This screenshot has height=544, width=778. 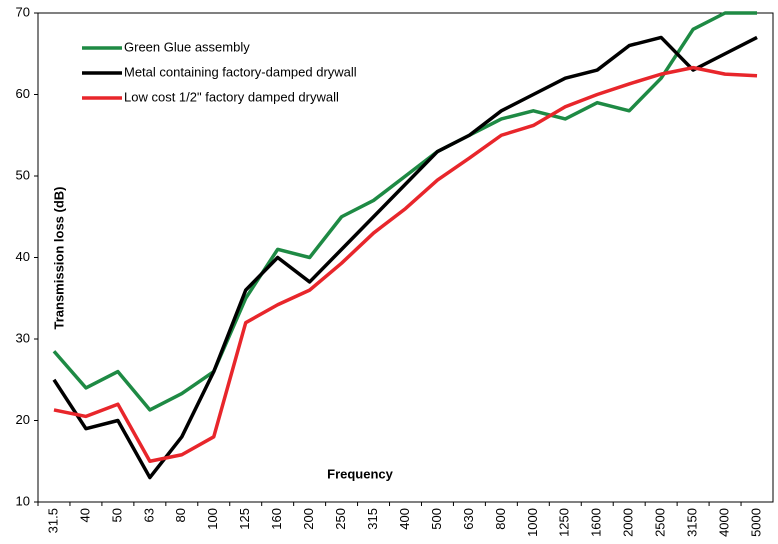 What do you see at coordinates (276, 519) in the screenshot?
I see `x-tick-label: 160` at bounding box center [276, 519].